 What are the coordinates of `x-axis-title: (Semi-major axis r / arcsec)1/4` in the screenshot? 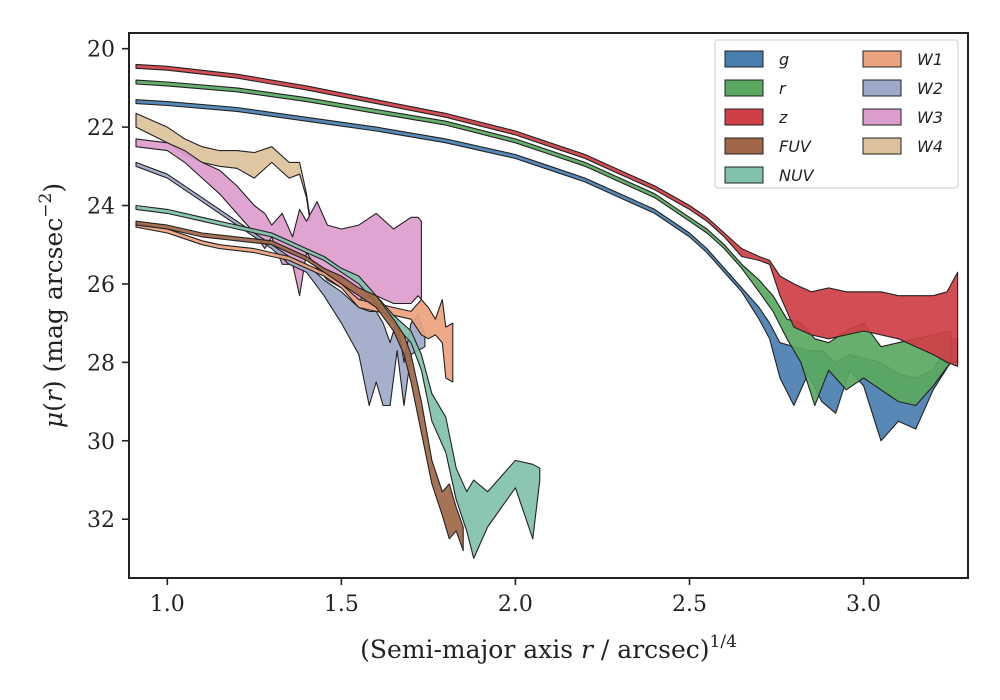 It's located at (548, 648).